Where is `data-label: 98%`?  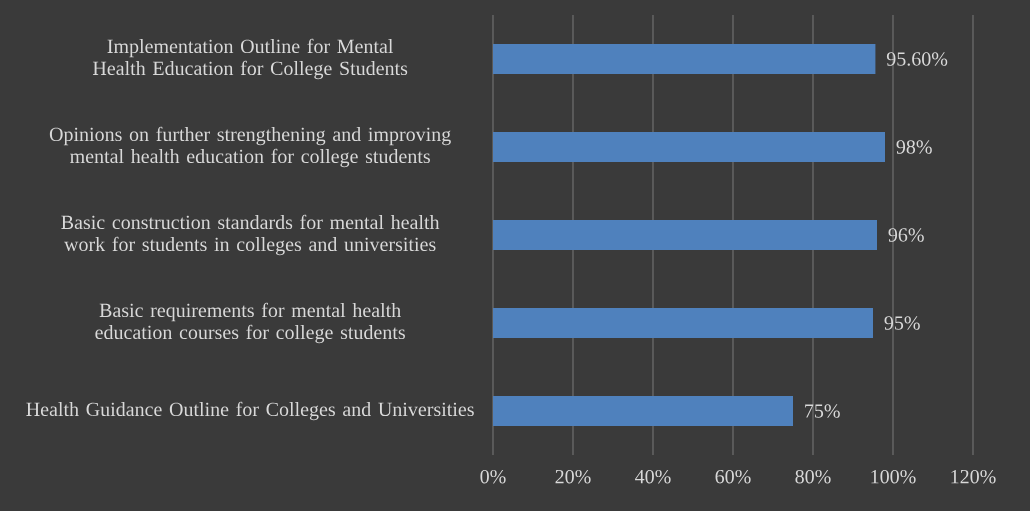
data-label: 98% is located at coordinates (914, 147).